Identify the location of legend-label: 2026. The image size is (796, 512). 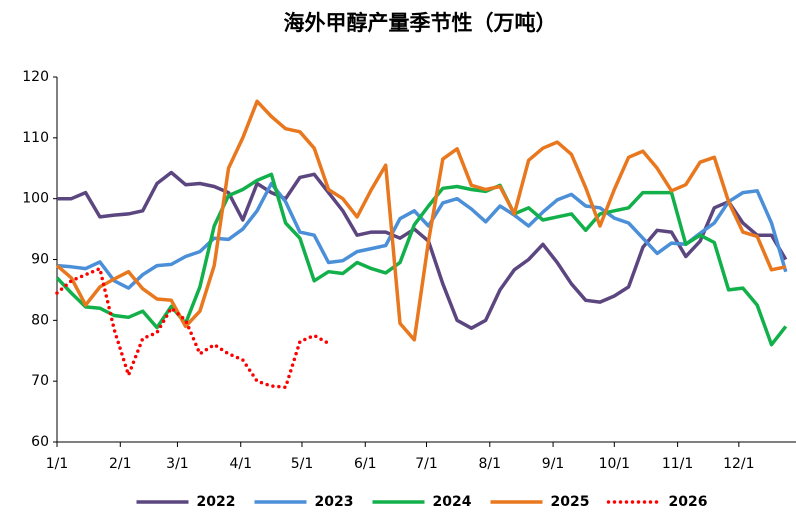
(688, 502).